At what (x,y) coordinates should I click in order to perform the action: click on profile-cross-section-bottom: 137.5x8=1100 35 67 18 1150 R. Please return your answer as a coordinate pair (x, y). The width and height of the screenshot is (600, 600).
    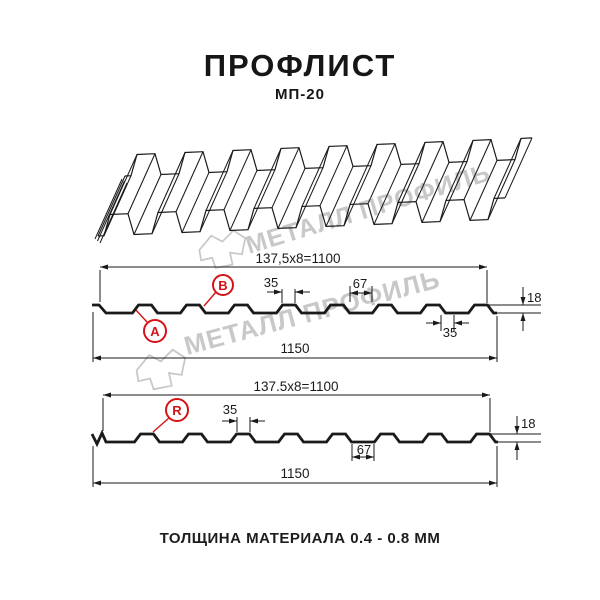
    Looking at the image, I should click on (315, 433).